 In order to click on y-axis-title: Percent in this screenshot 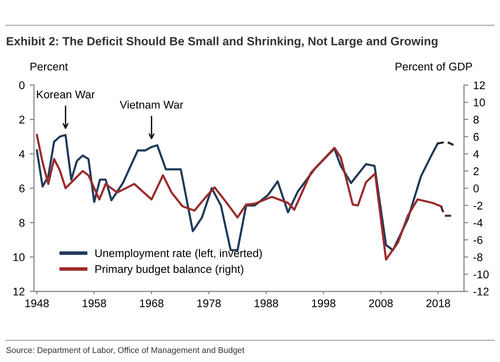, I will do `click(49, 66)`.